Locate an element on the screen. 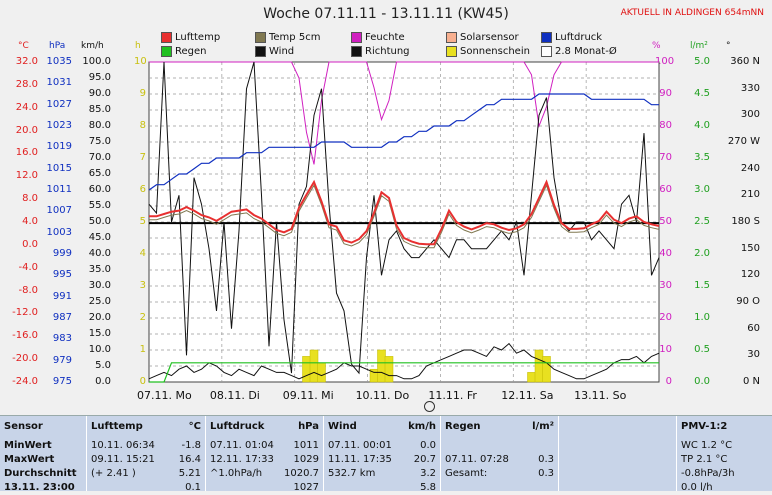  col-header-sensor: Sensor is located at coordinates (23, 426).